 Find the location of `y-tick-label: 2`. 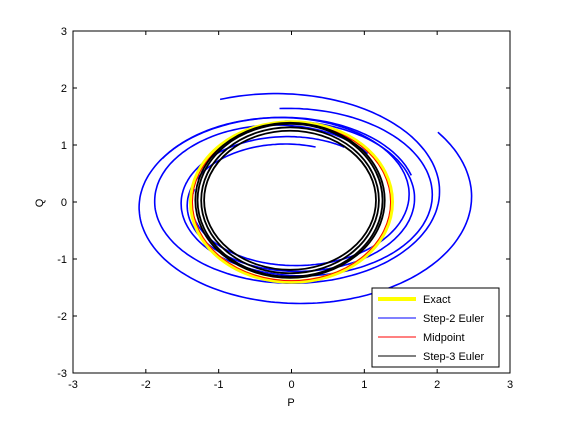

y-tick-label: 2 is located at coordinates (64, 89).